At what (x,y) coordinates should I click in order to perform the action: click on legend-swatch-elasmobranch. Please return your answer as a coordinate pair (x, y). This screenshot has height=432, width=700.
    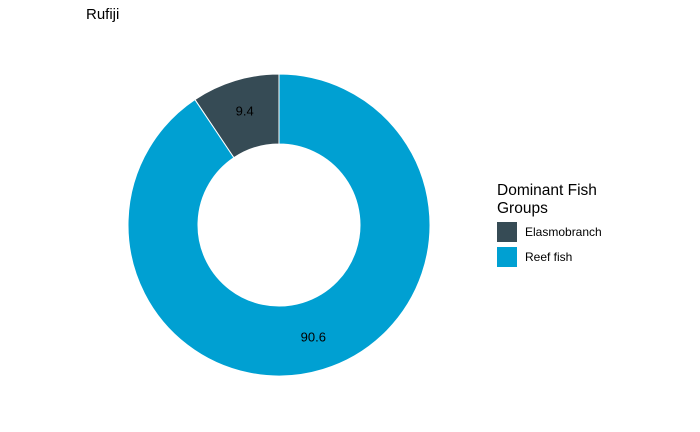
    Looking at the image, I should click on (507, 231).